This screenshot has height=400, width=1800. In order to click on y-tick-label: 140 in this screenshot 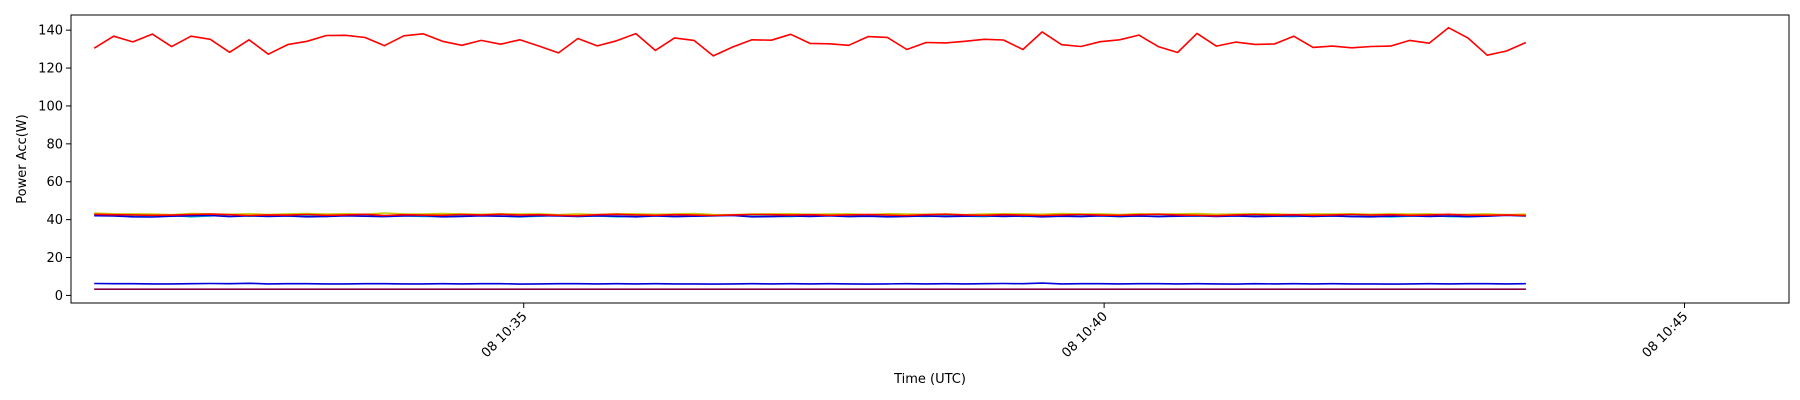, I will do `click(50, 31)`.